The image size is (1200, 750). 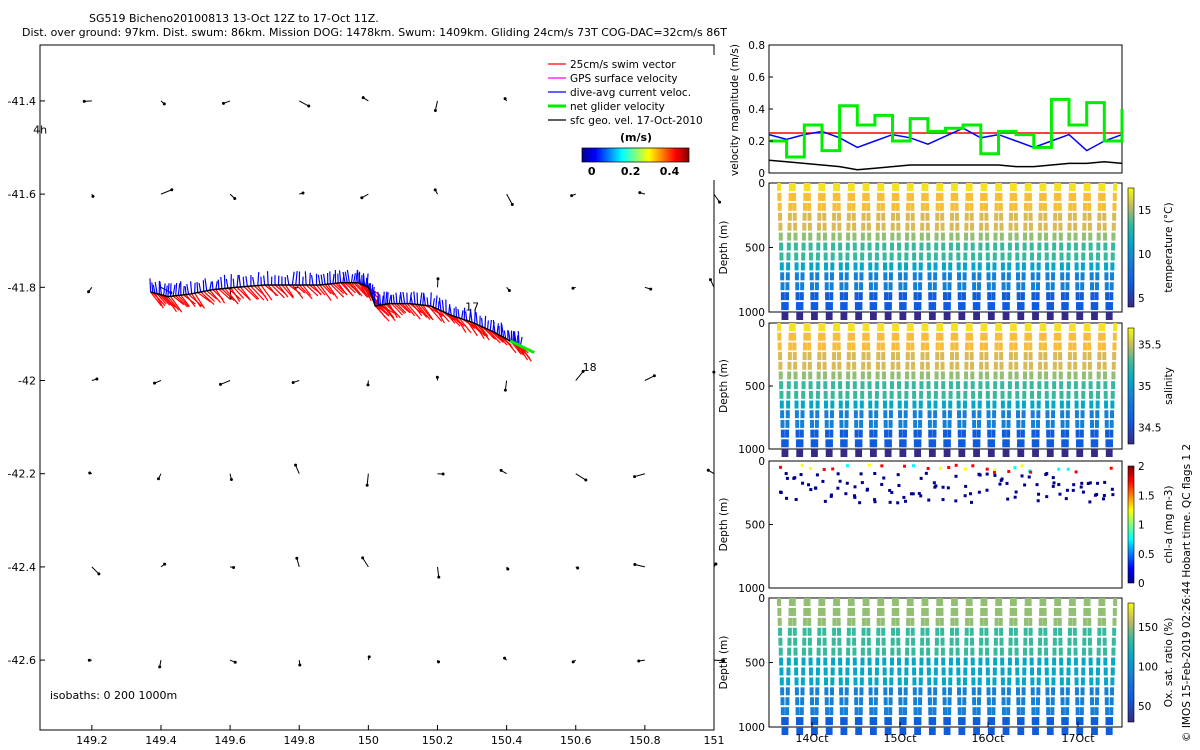 What do you see at coordinates (1144, 707) in the screenshot?
I see `colorbar-tick-label: 50` at bounding box center [1144, 707].